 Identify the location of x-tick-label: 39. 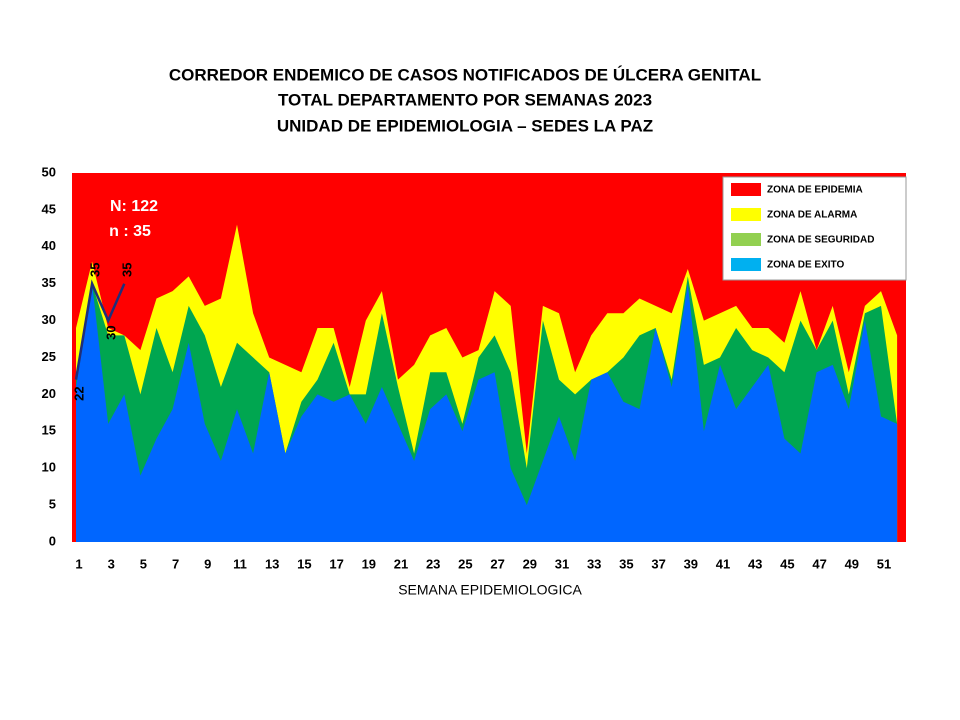
(691, 563).